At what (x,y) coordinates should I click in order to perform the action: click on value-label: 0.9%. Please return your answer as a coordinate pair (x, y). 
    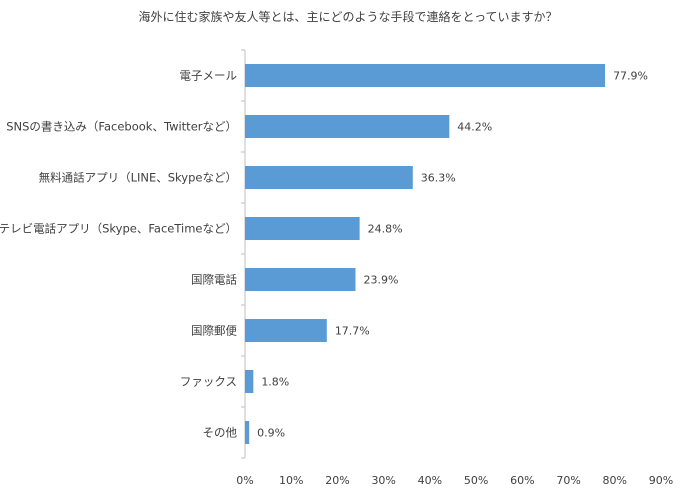
    Looking at the image, I should click on (271, 433).